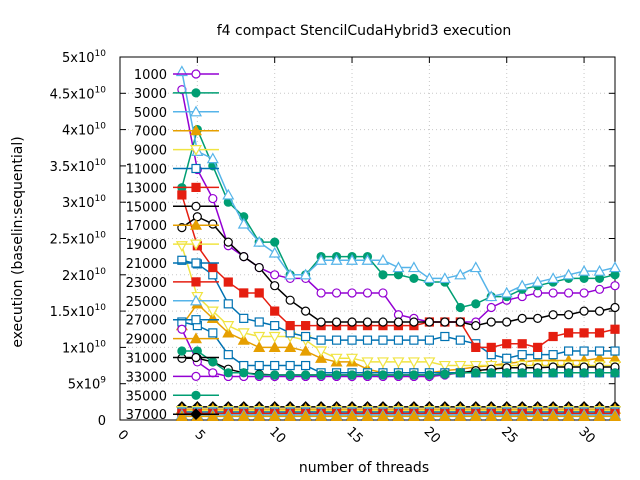 The height and width of the screenshot is (480, 640). I want to click on legend-label: 7000, so click(150, 132).